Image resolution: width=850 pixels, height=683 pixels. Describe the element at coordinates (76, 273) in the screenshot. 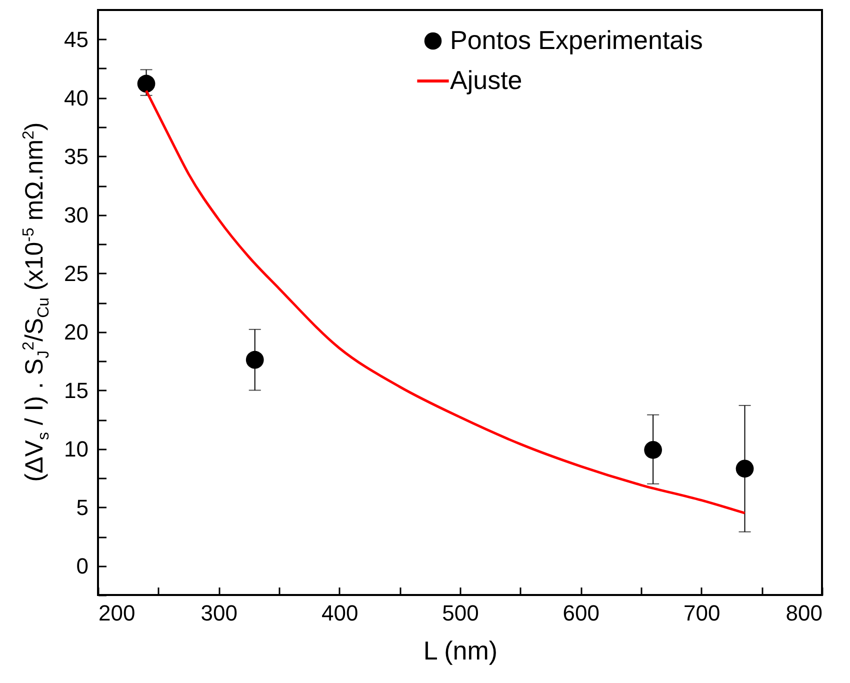

I see `y-tick-label: 25` at that location.